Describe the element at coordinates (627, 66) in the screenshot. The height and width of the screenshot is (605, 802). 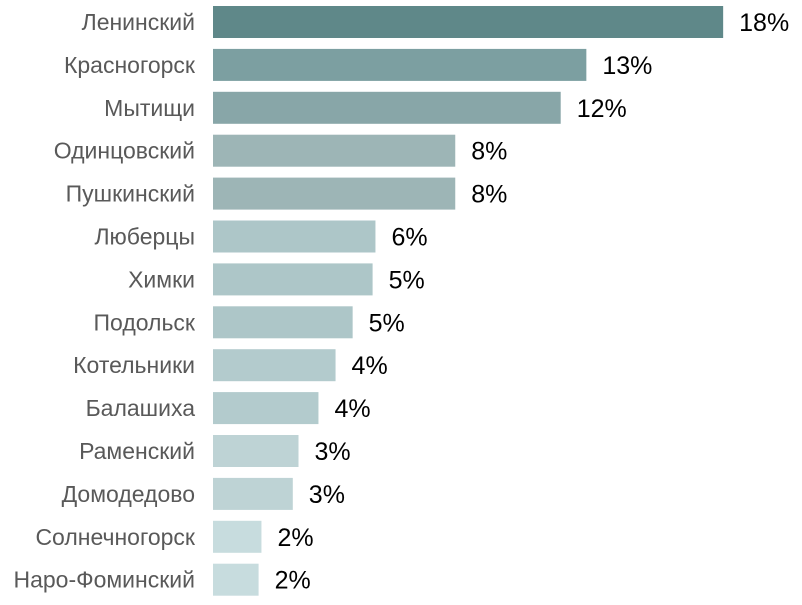
I see `value-label: 13%` at that location.